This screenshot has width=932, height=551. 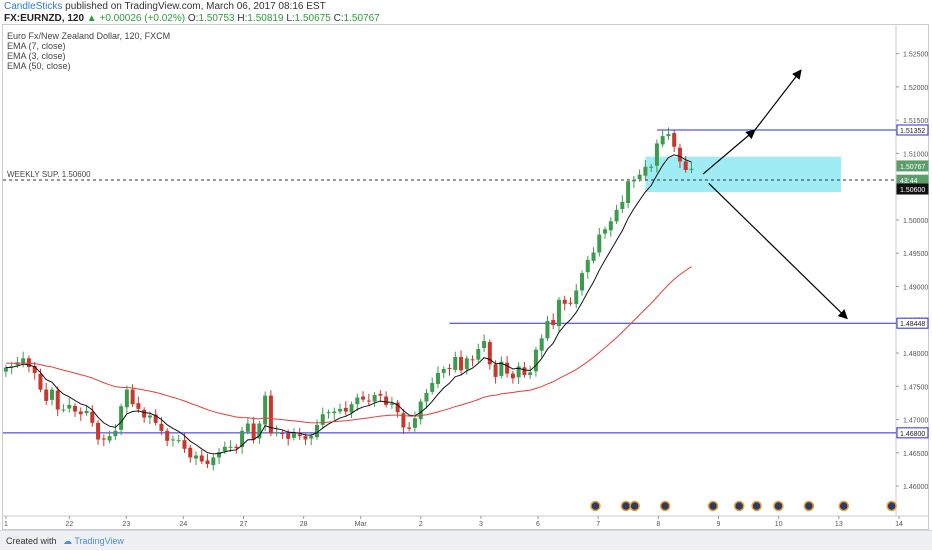 I want to click on y-tick-label: 1.46500, so click(x=915, y=454).